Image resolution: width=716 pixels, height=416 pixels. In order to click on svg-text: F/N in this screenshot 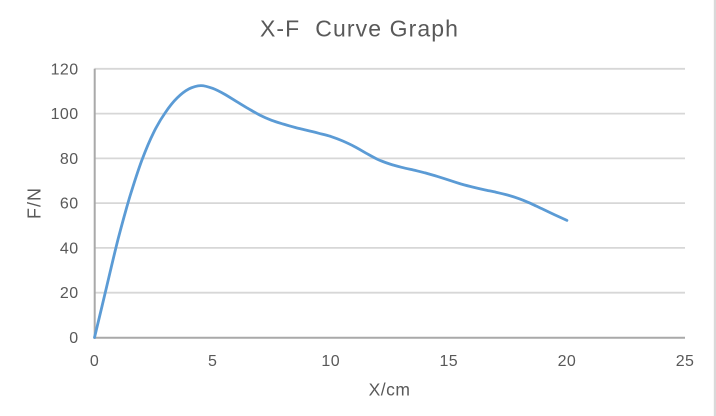, I will do `click(35, 203)`.